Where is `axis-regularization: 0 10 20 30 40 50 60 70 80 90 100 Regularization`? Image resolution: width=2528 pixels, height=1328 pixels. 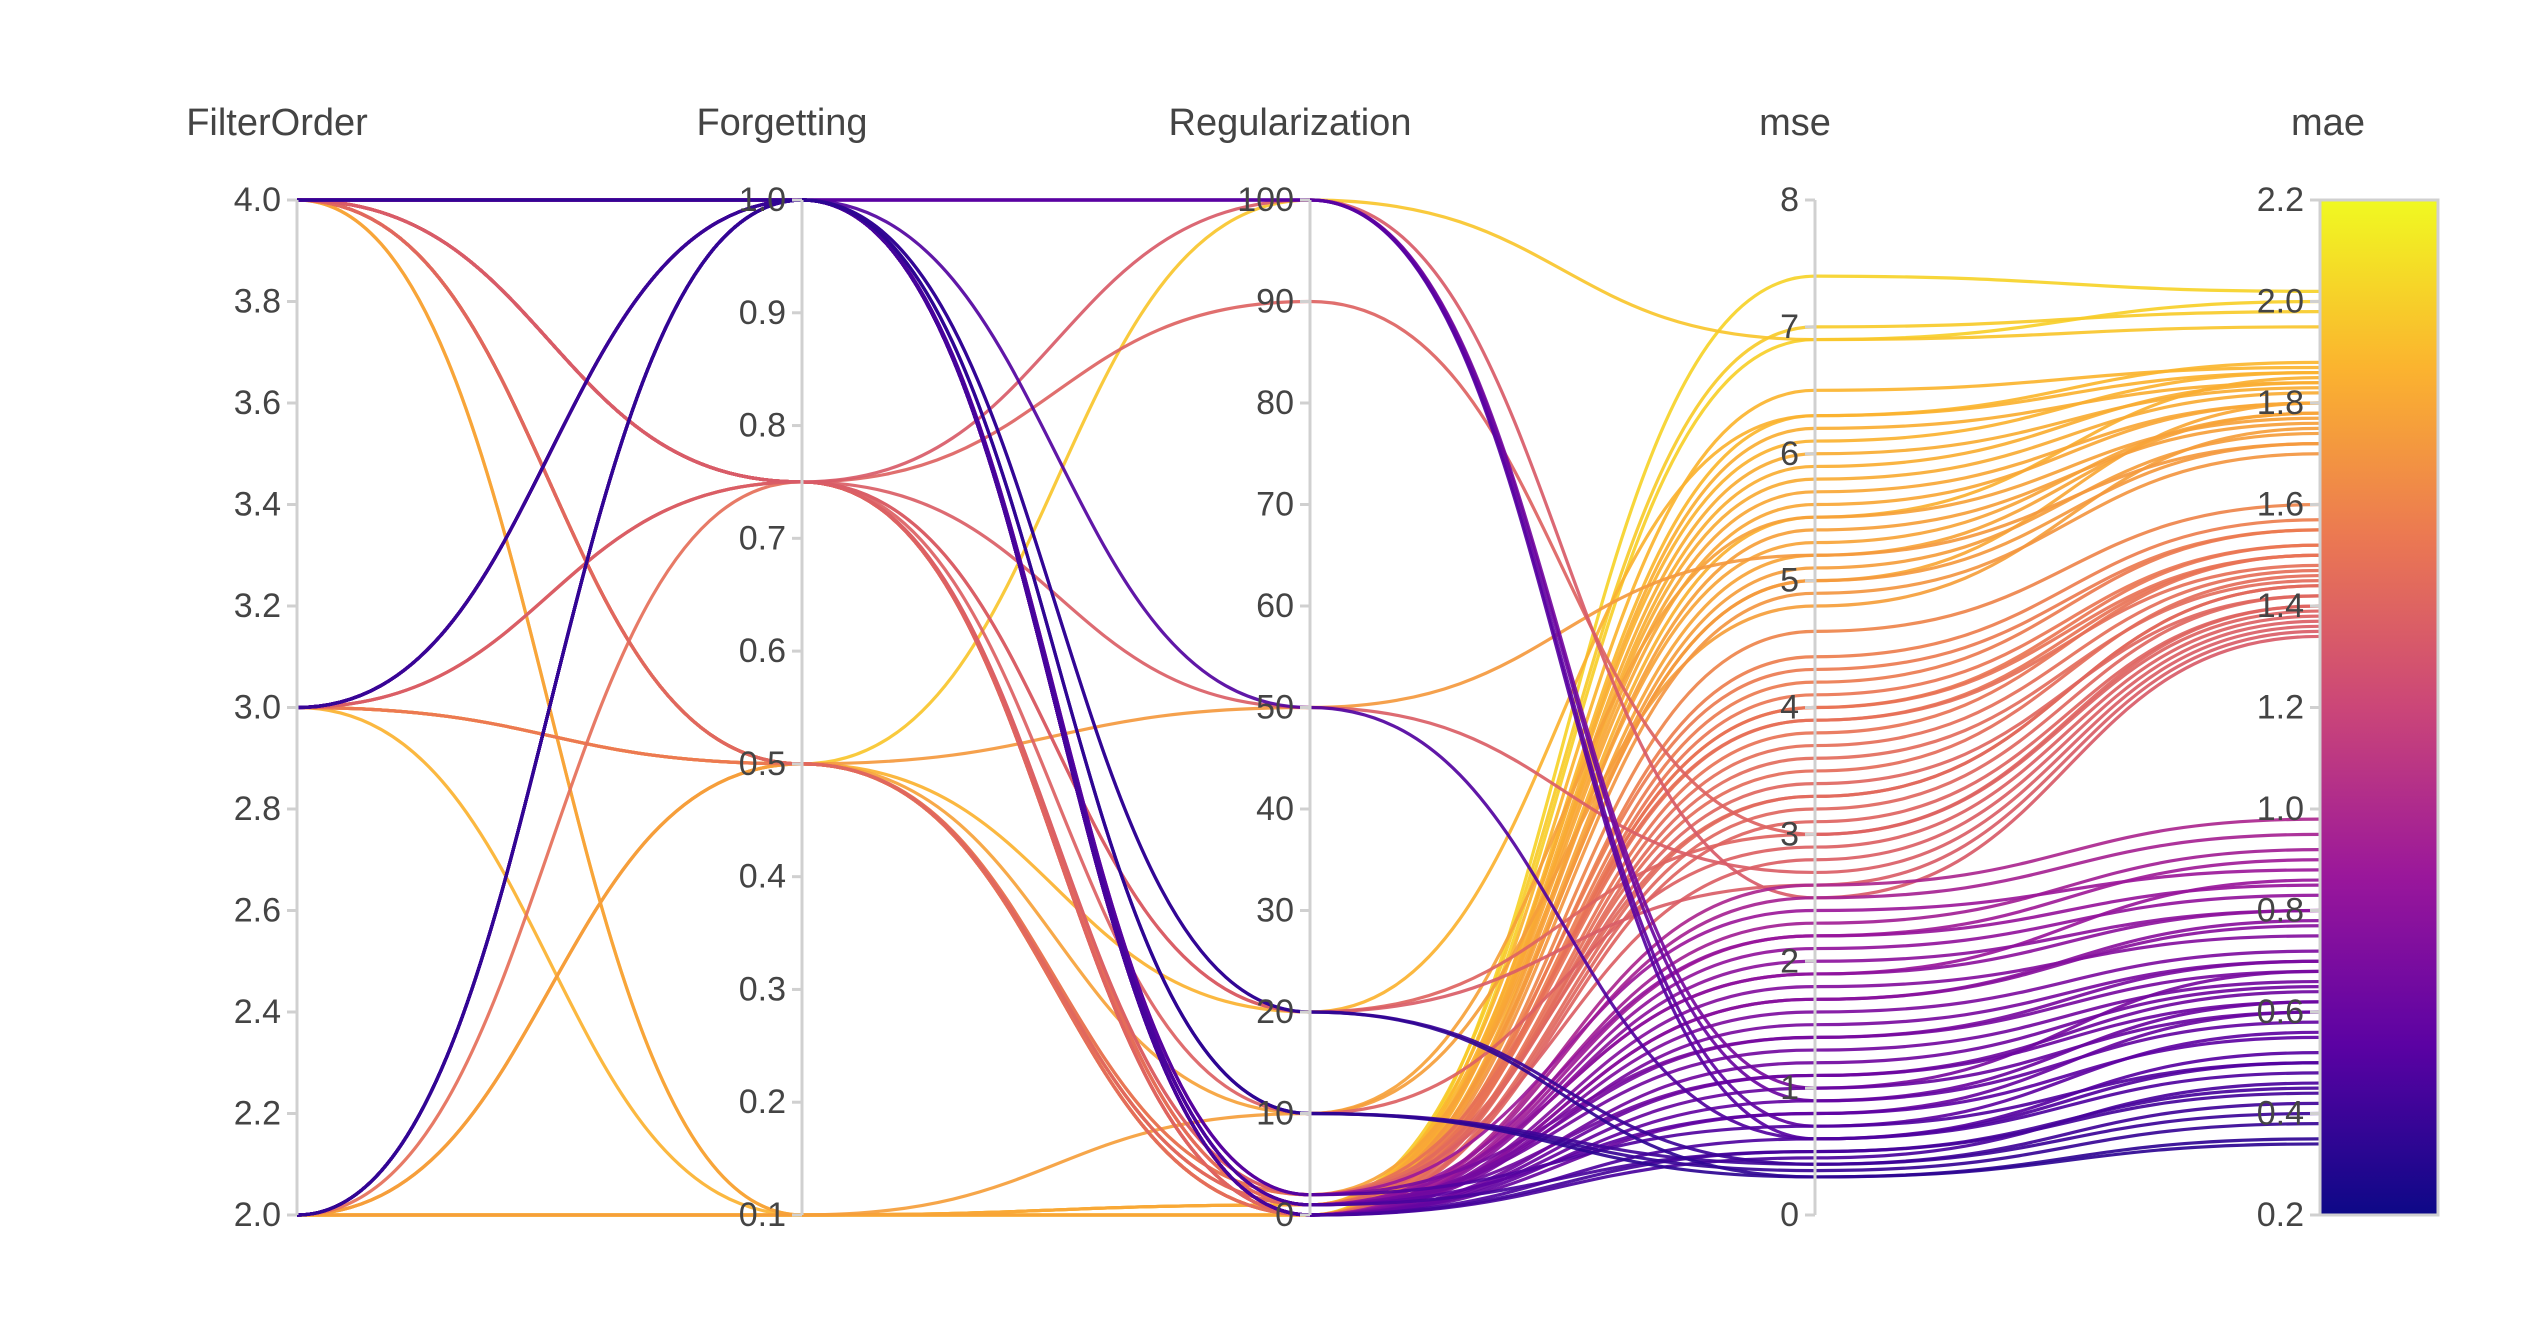
axis-regularization: 0 10 20 30 40 50 60 70 80 90 100 Regularization is located at coordinates (1290, 668).